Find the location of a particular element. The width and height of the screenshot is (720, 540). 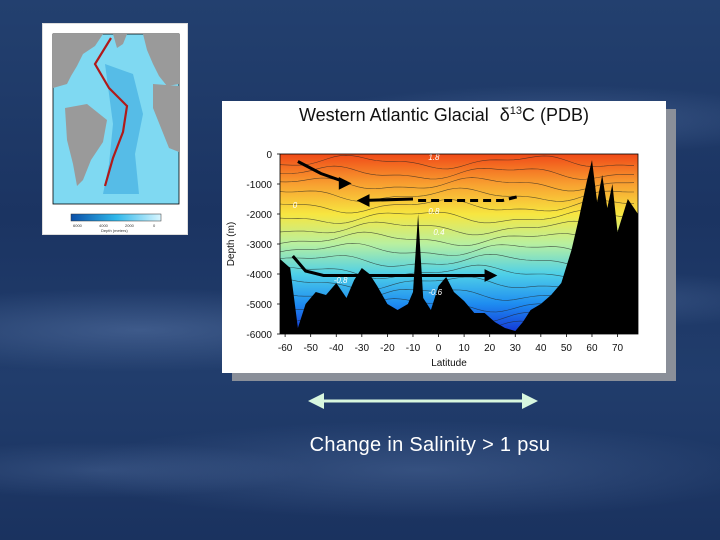

y-tick-label: -6000 is located at coordinates (259, 335).